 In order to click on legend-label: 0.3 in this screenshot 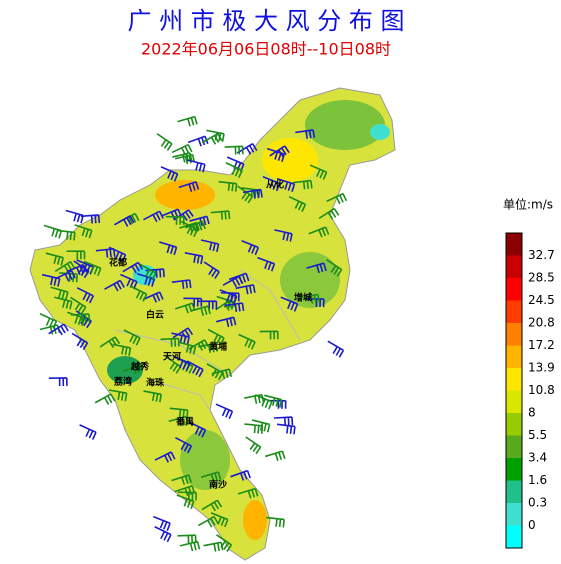, I will do `click(537, 503)`.